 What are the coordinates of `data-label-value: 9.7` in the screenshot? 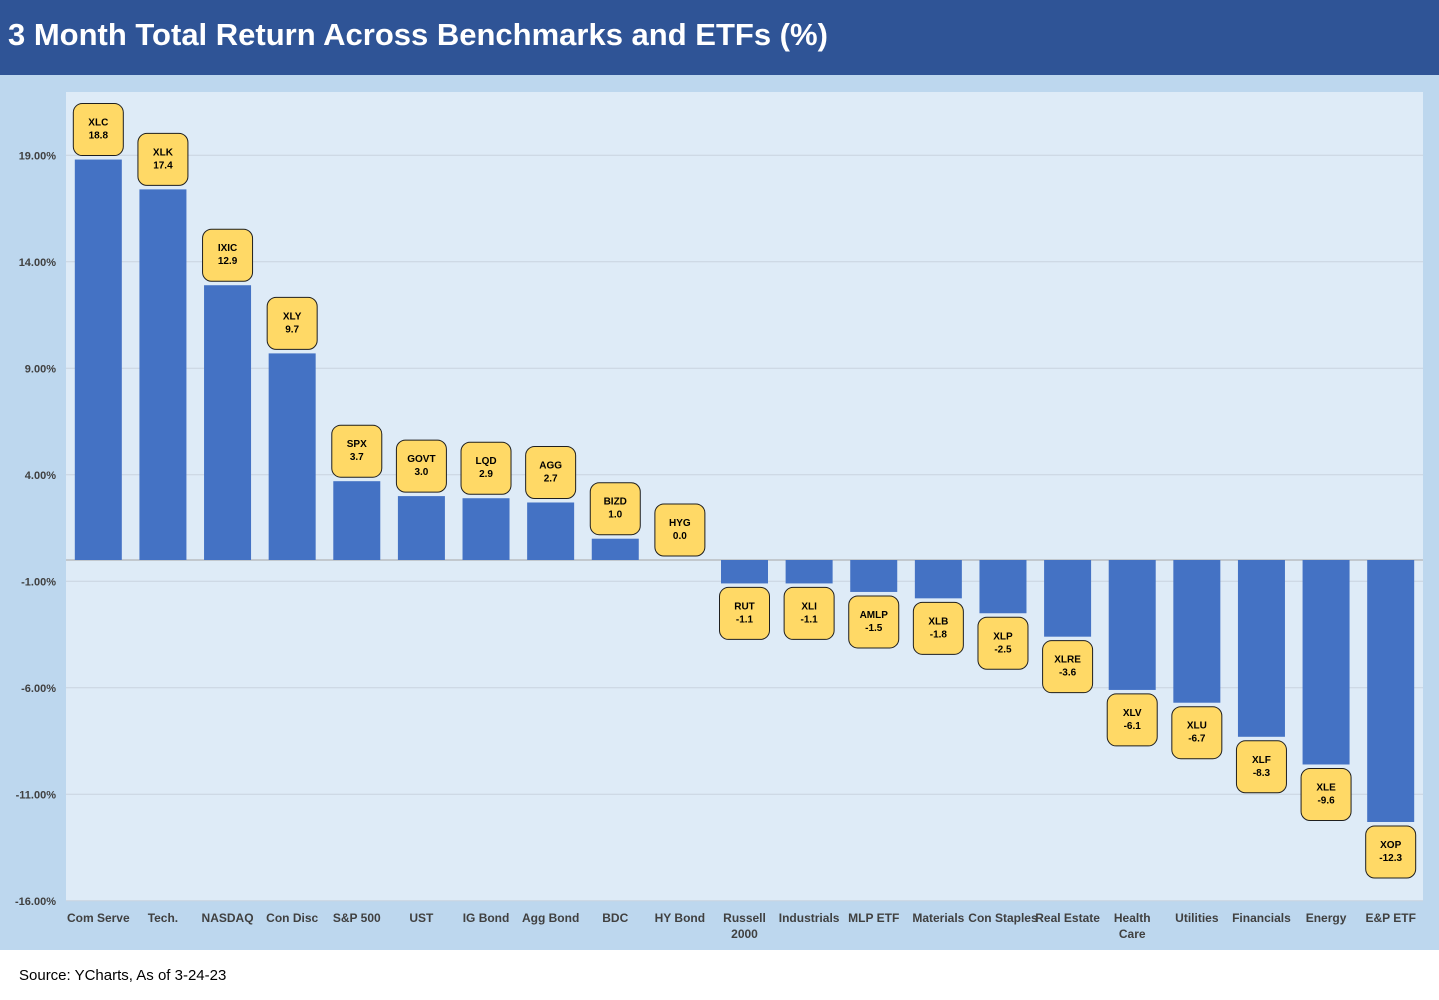 It's located at (292, 329).